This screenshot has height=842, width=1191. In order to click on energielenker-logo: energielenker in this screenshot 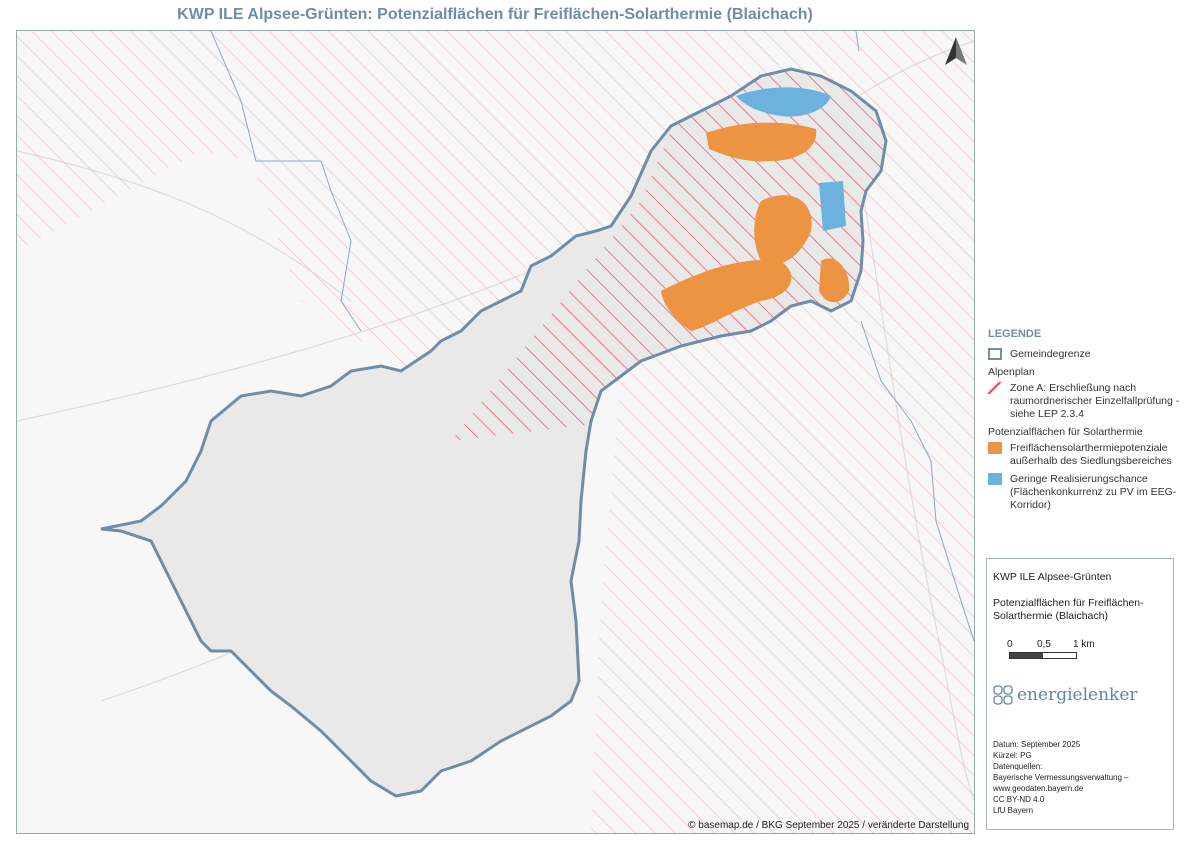, I will do `click(1080, 695)`.